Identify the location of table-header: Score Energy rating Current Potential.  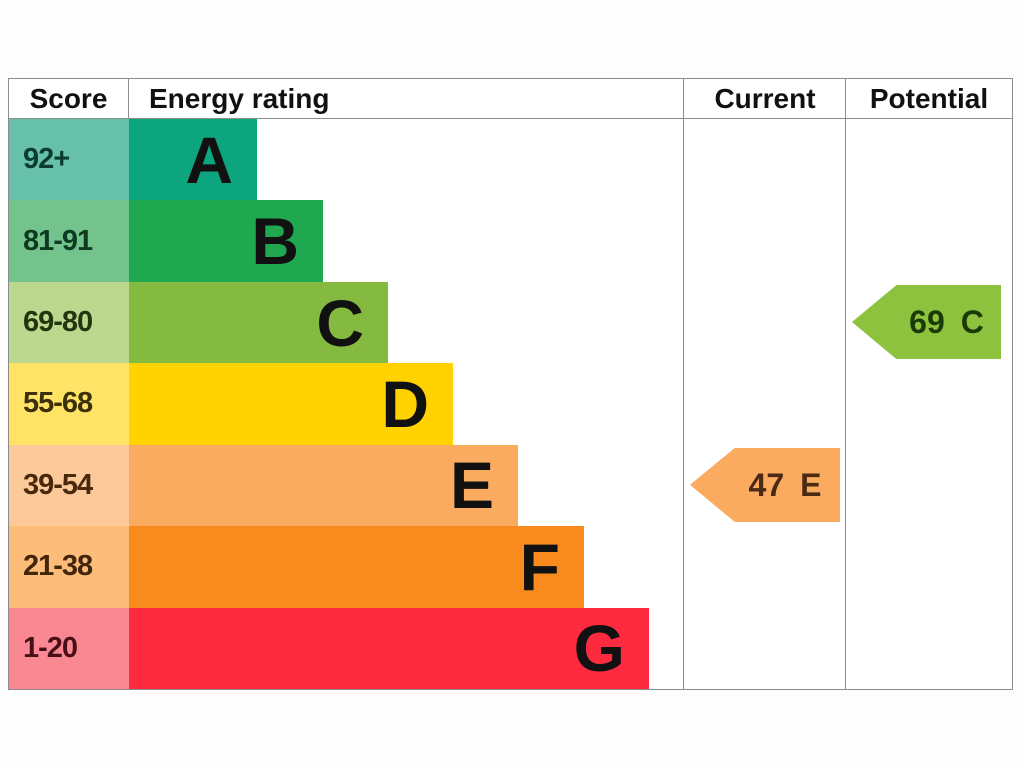
(510, 99).